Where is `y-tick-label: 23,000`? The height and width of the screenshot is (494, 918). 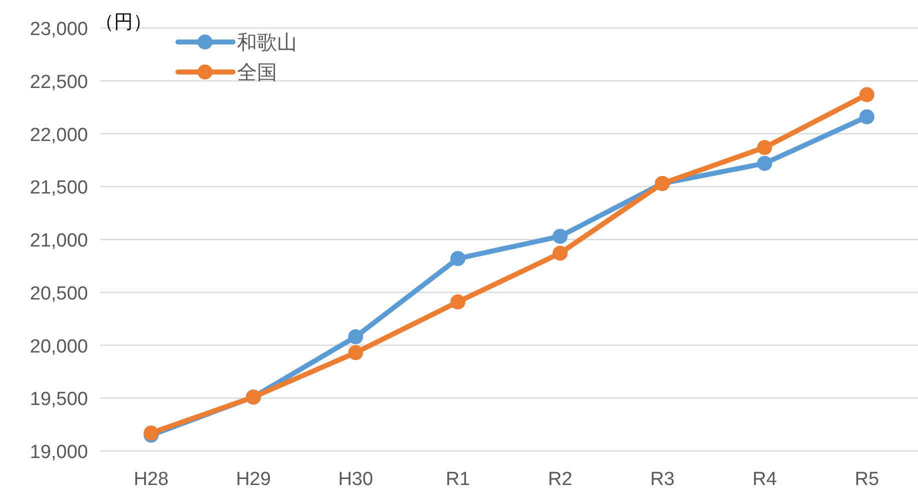 y-tick-label: 23,000 is located at coordinates (59, 29).